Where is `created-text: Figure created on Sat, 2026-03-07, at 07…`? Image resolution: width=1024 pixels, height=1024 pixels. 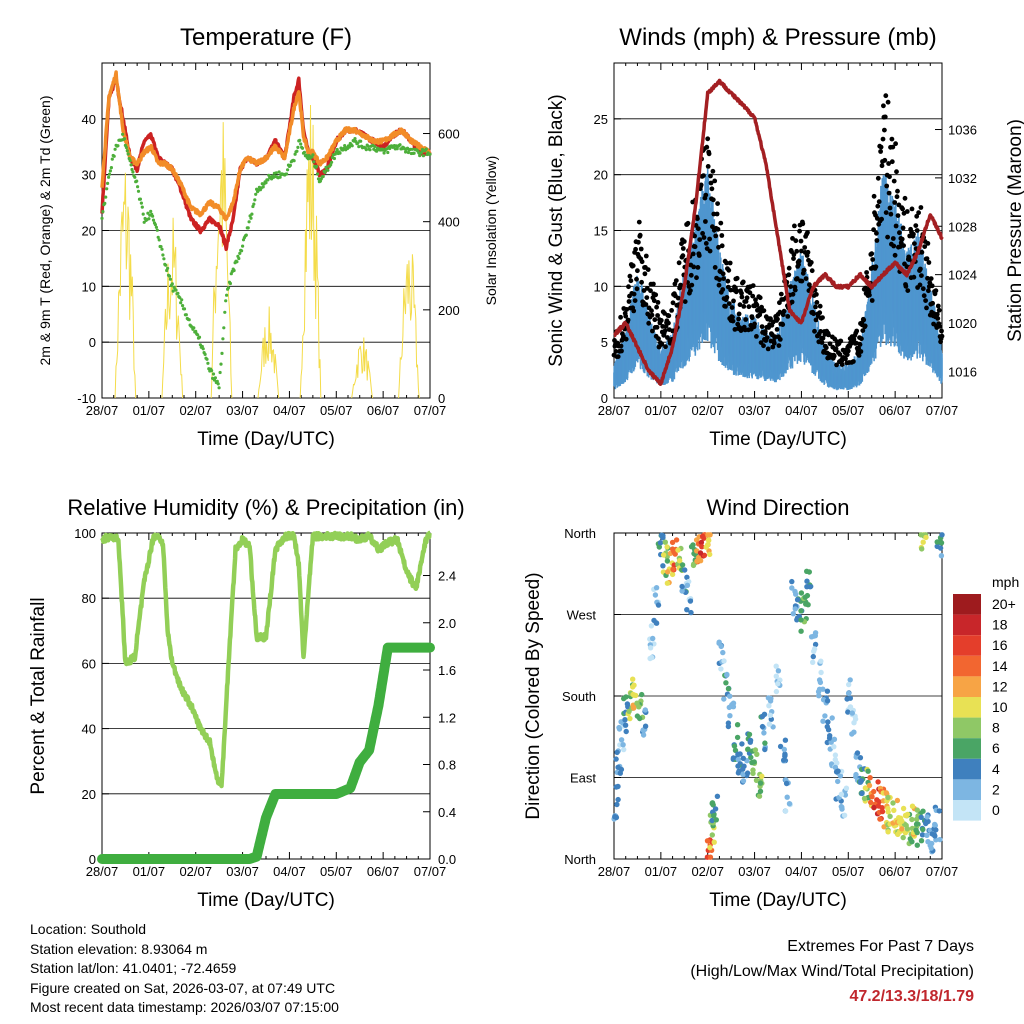
created-text: Figure created on Sat, 2026-03-07, at 07… is located at coordinates (183, 987).